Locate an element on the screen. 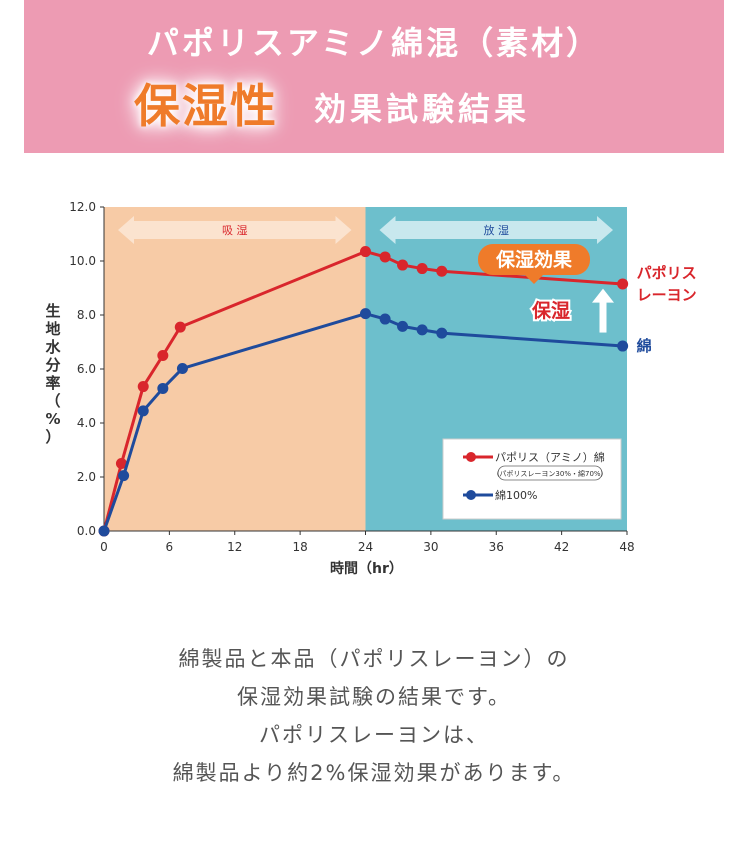  legend-sub-label: (パポリスレーヨン30%・綿70%) is located at coordinates (550, 473).